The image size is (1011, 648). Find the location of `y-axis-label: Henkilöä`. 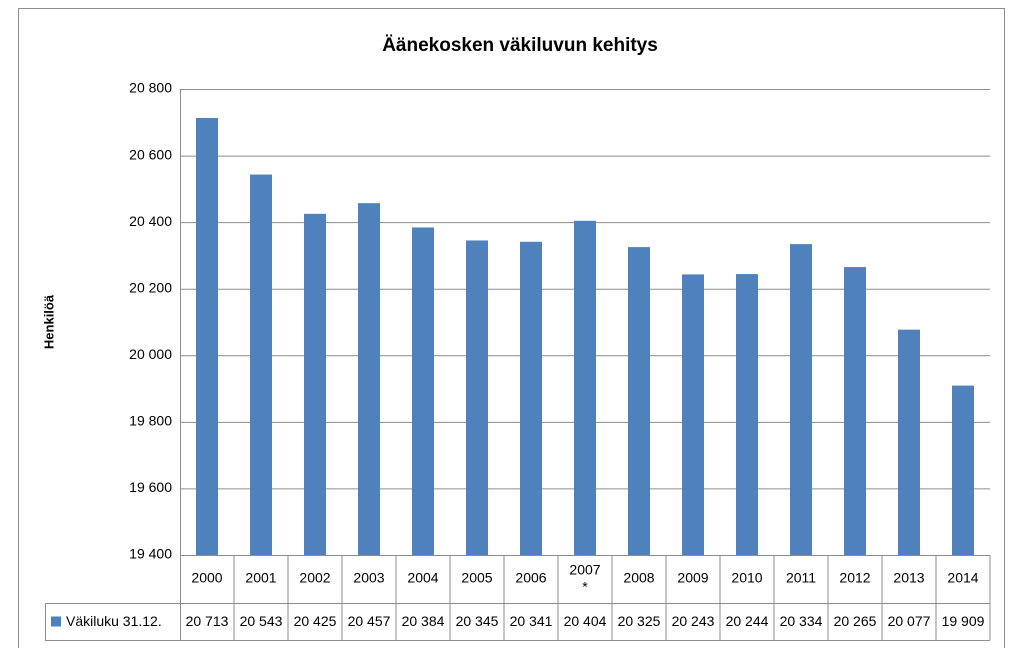

y-axis-label: Henkilöä is located at coordinates (48, 321).